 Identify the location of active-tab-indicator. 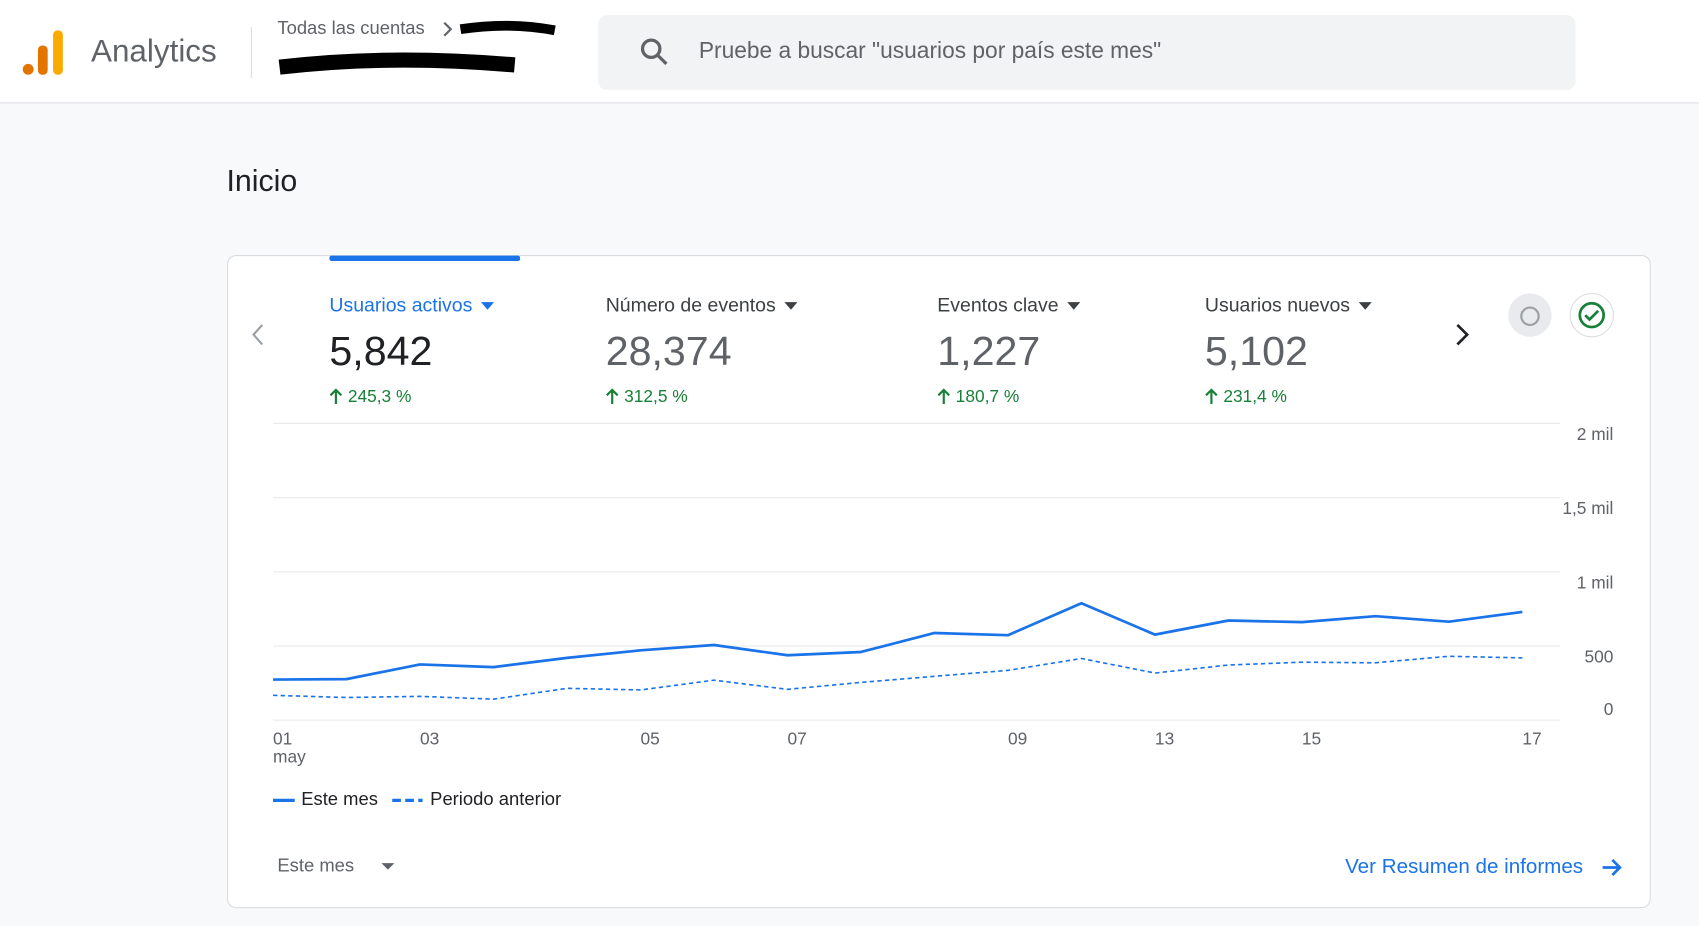
(425, 258).